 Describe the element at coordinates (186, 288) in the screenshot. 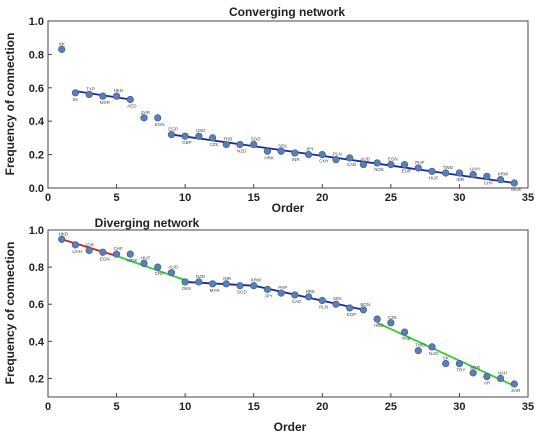

I see `point-label: DKK` at that location.